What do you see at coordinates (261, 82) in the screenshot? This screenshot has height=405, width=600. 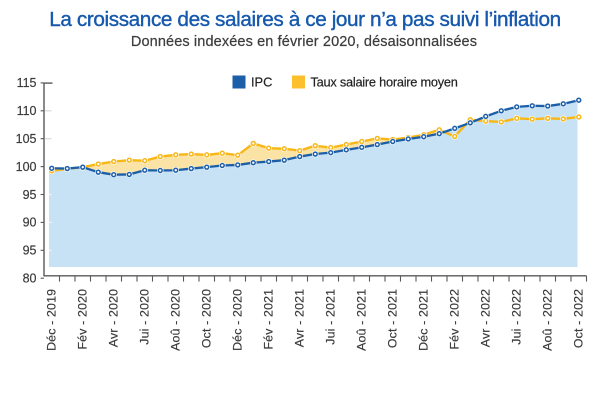 I see `svg-text: IPC` at bounding box center [261, 82].